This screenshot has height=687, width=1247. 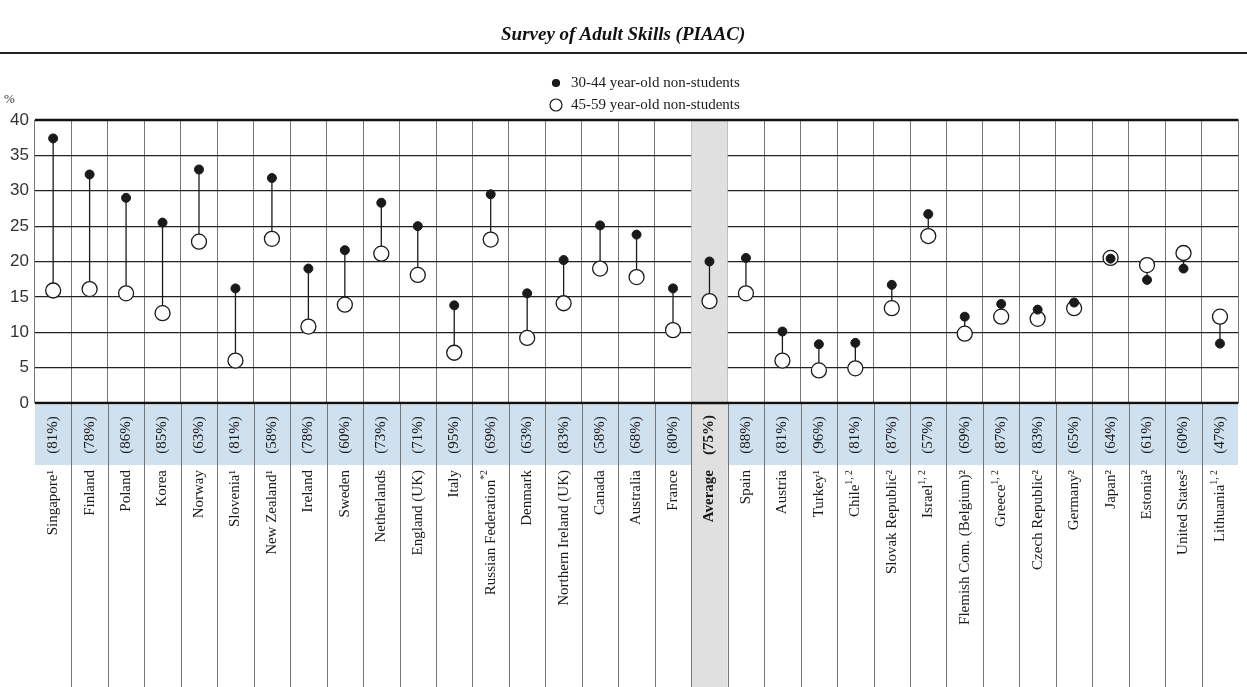 What do you see at coordinates (928, 435) in the screenshot?
I see `text: (57%)` at bounding box center [928, 435].